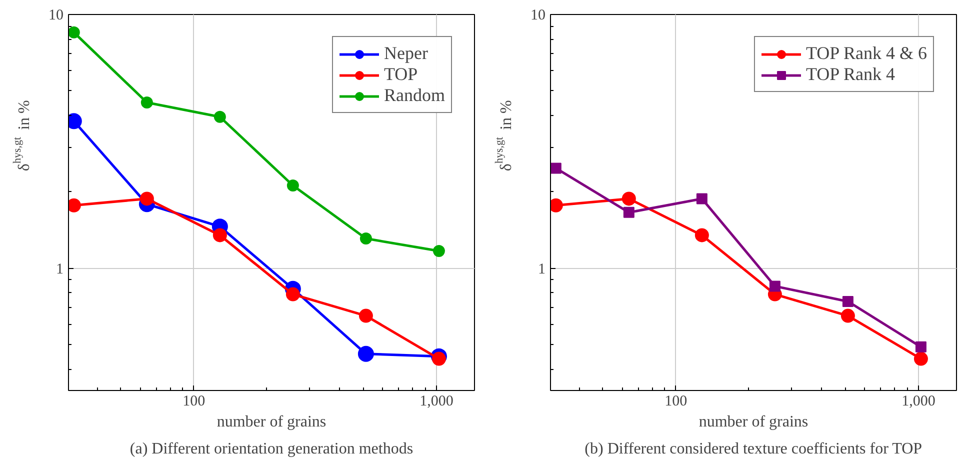 This screenshot has width=965, height=465. Describe the element at coordinates (866, 53) in the screenshot. I see `legend-label: TOP Rank 4 & 6` at that location.